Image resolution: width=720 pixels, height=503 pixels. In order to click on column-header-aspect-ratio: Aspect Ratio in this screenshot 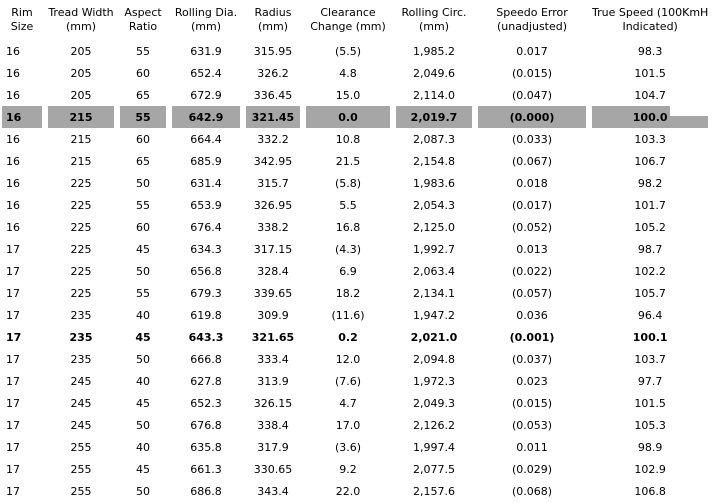, I will do `click(143, 21)`.